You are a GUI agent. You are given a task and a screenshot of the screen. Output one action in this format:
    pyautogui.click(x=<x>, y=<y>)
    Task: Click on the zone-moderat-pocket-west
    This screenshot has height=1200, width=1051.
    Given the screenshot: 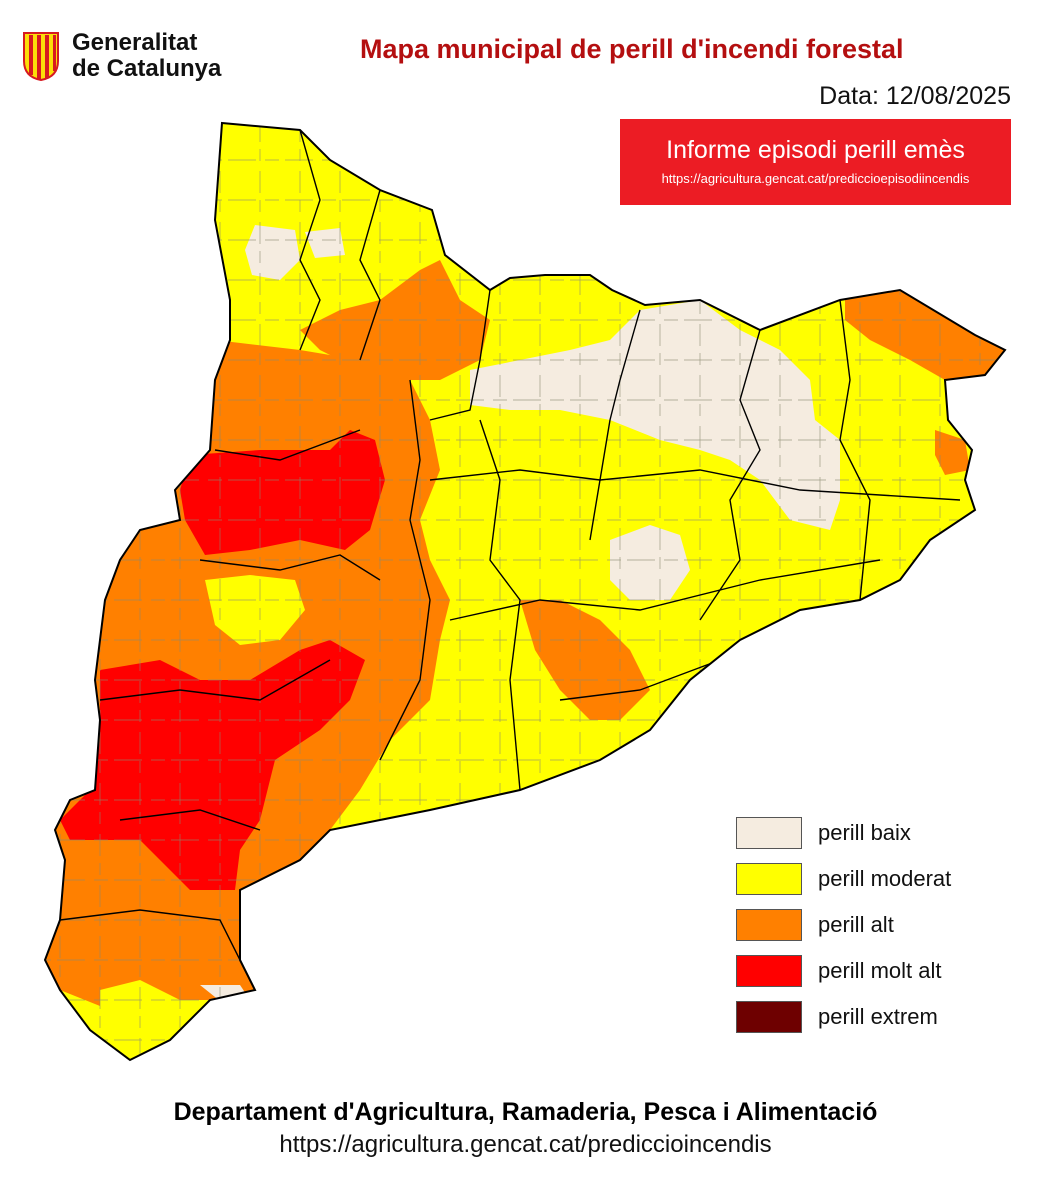 What is the action you would take?
    pyautogui.click(x=255, y=610)
    